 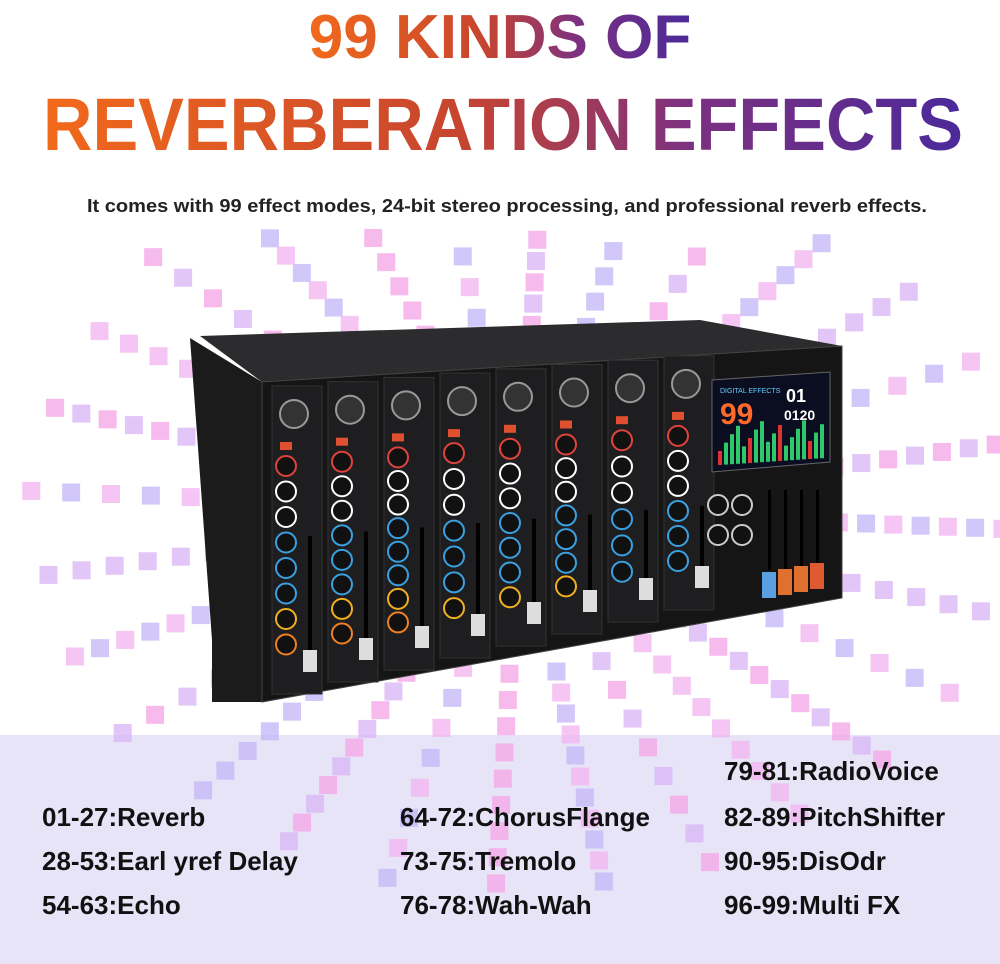 What do you see at coordinates (500, 37) in the screenshot?
I see `title-line-1: 99 KINDS OF` at bounding box center [500, 37].